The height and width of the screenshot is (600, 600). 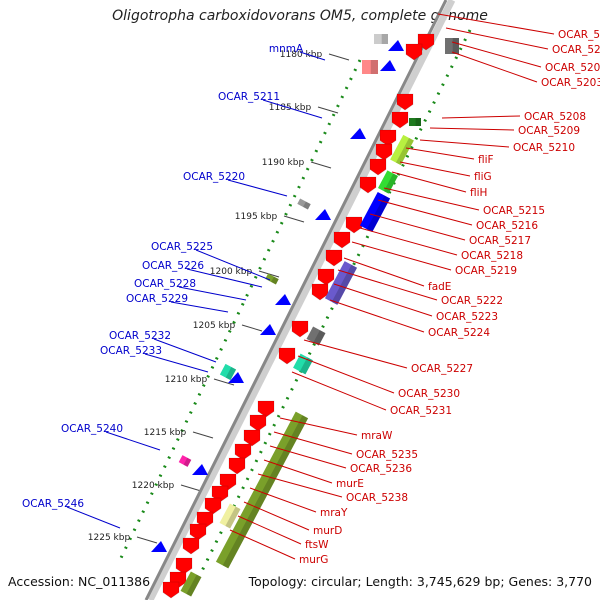 I want to click on teal-gene-box, so click(x=303, y=364).